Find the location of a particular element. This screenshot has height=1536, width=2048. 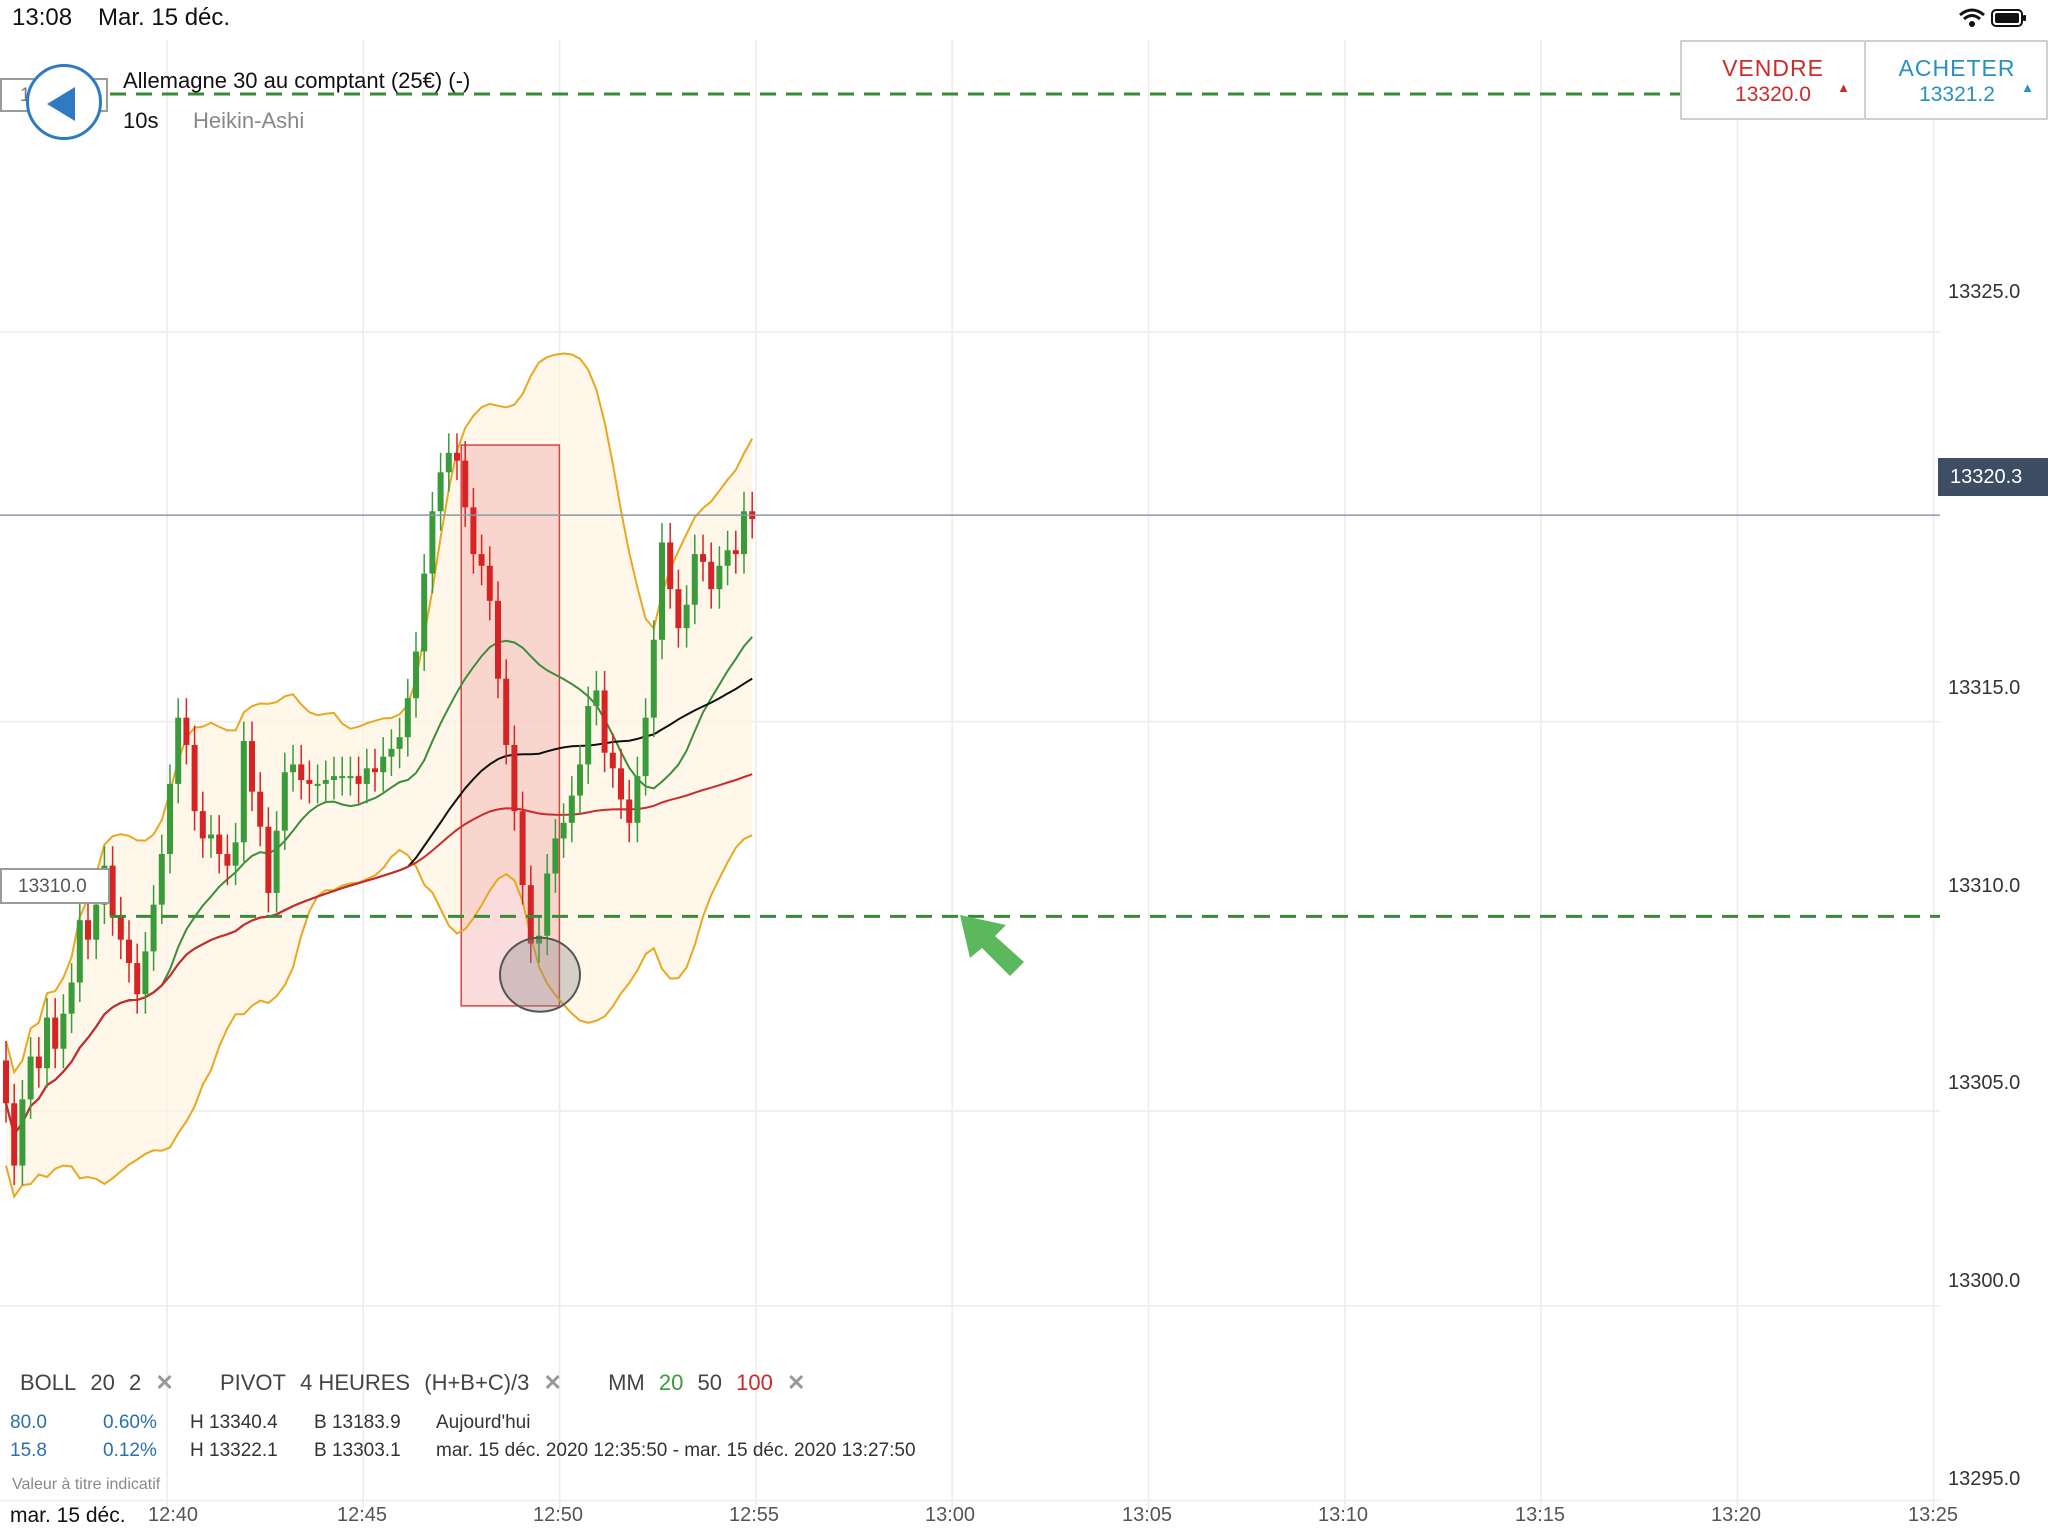

time-tick-label: 13:05 is located at coordinates (1147, 1515).